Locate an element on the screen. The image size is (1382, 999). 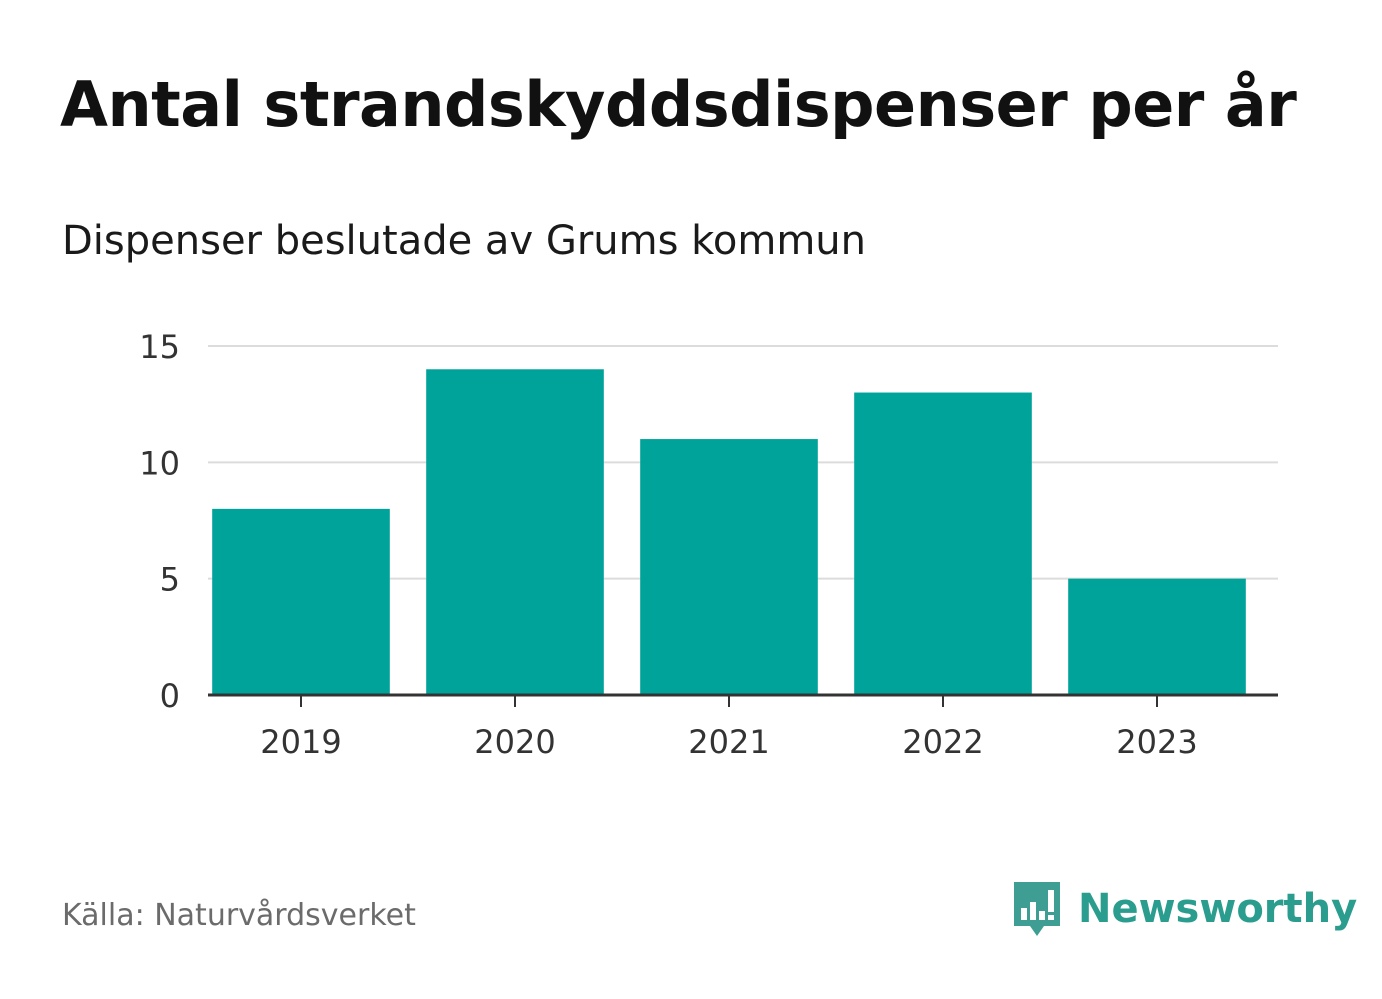
bar-2019 is located at coordinates (301, 601).